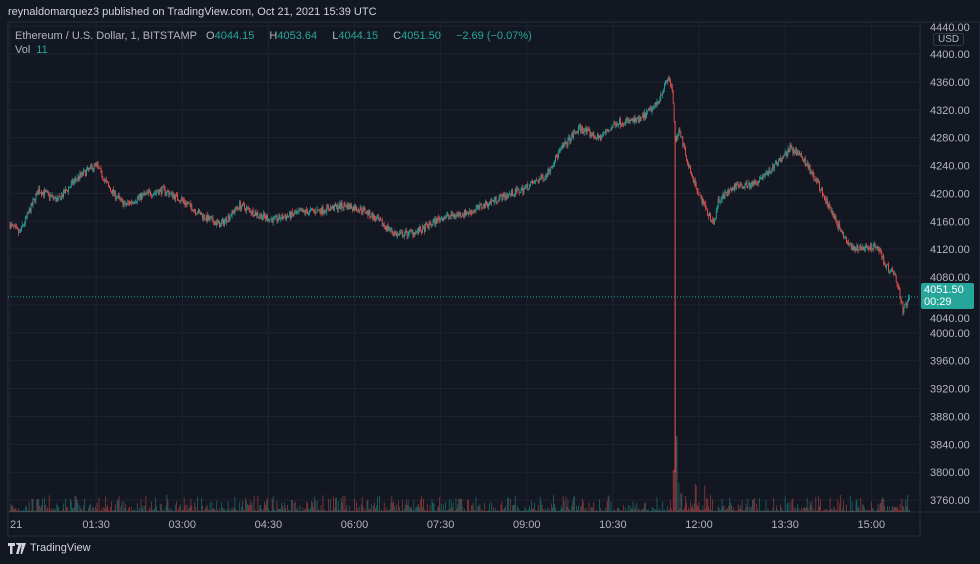 The height and width of the screenshot is (564, 980). What do you see at coordinates (699, 525) in the screenshot?
I see `x-tick-label: 12:00` at bounding box center [699, 525].